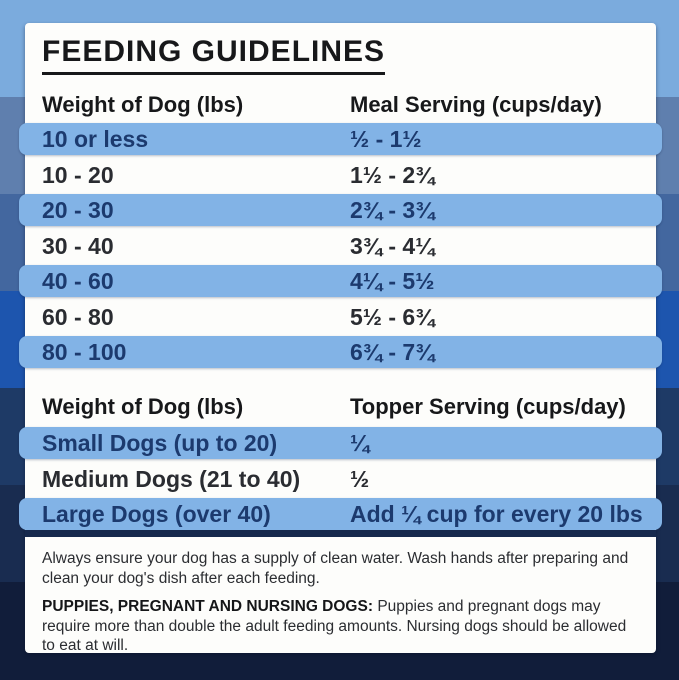 Image resolution: width=679 pixels, height=680 pixels. Describe the element at coordinates (171, 478) in the screenshot. I see `weight-cell: Medium Dogs (21 to 40)` at that location.